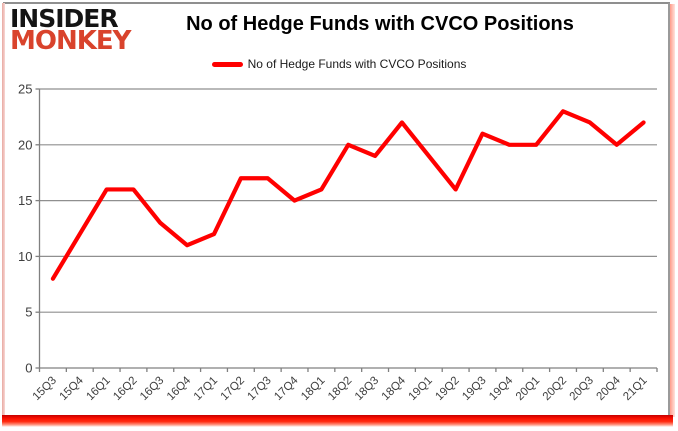 The width and height of the screenshot is (678, 431). I want to click on svg-text: 18Q2, so click(340, 389).